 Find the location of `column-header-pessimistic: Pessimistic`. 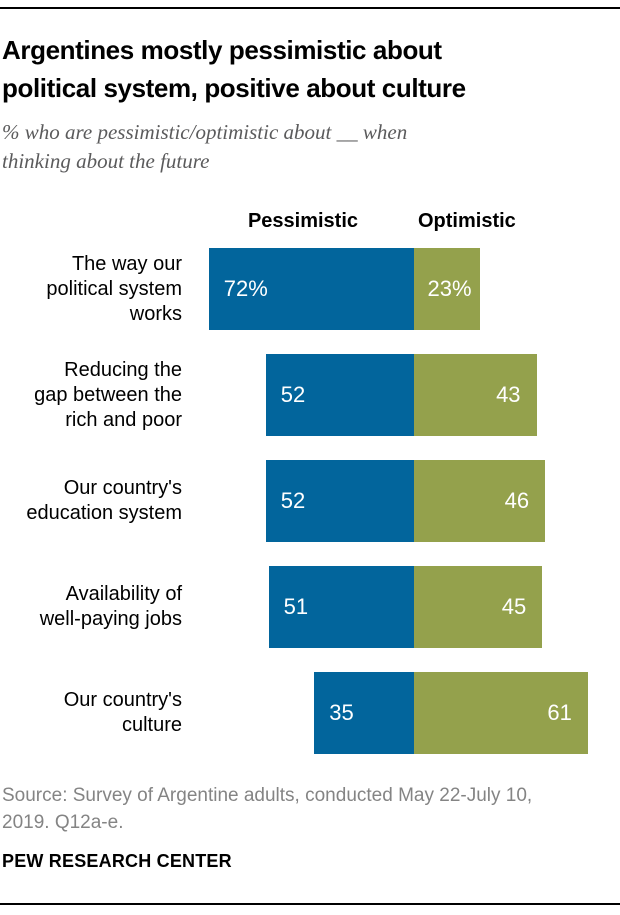

column-header-pessimistic: Pessimistic is located at coordinates (303, 221).